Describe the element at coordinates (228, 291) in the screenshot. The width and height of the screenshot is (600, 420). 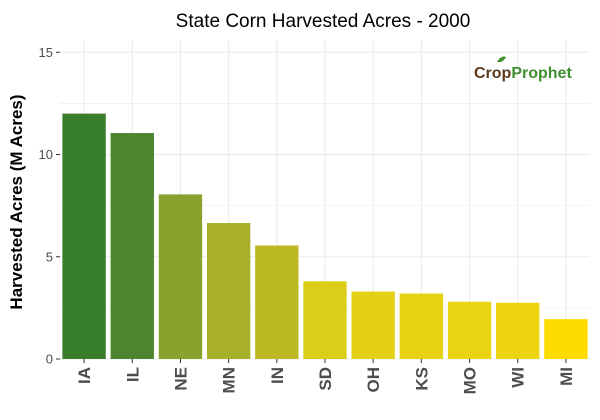
I see `bar-mn` at that location.